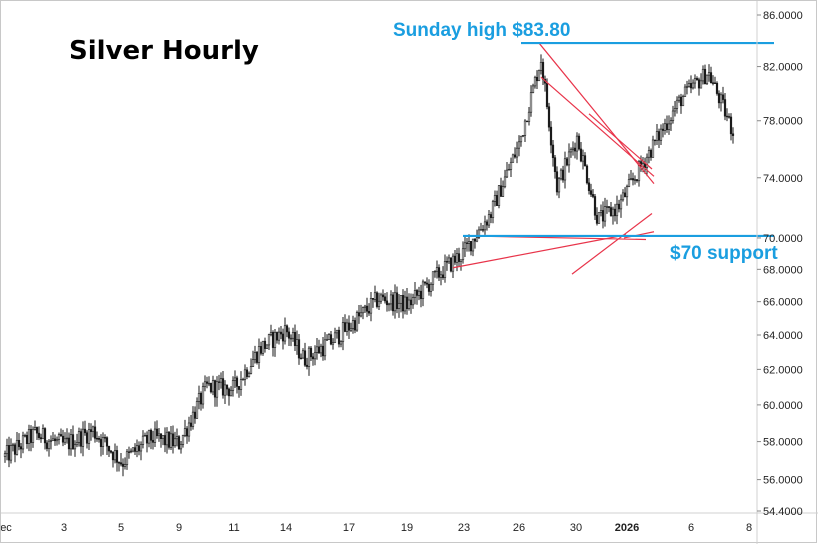 This screenshot has width=819, height=549. Describe the element at coordinates (783, 336) in the screenshot. I see `y-tick-label: 64.0000` at that location.